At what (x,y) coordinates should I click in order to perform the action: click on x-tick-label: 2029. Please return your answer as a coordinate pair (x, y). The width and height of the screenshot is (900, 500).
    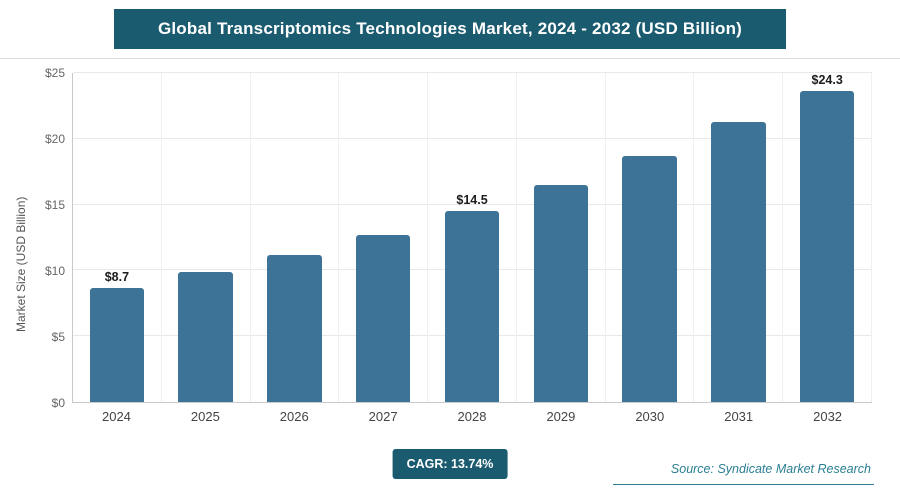
    Looking at the image, I should click on (561, 416).